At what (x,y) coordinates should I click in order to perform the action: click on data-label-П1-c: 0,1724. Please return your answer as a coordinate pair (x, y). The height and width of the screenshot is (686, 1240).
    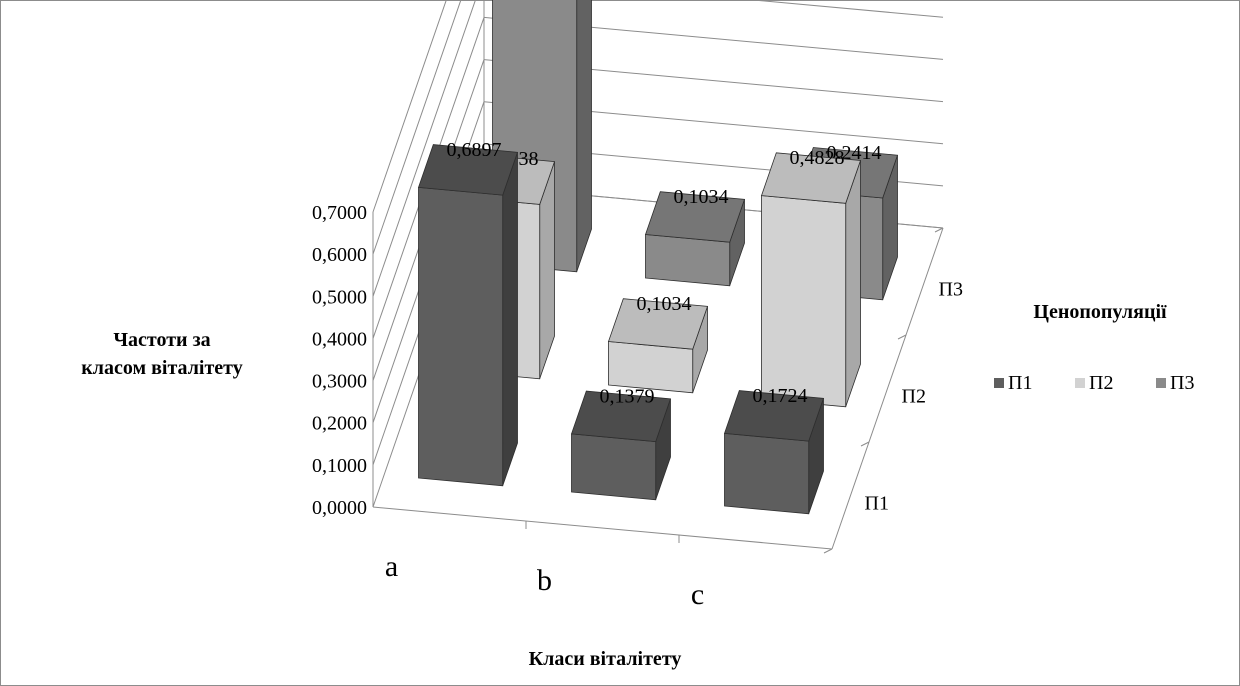
    Looking at the image, I should click on (780, 396).